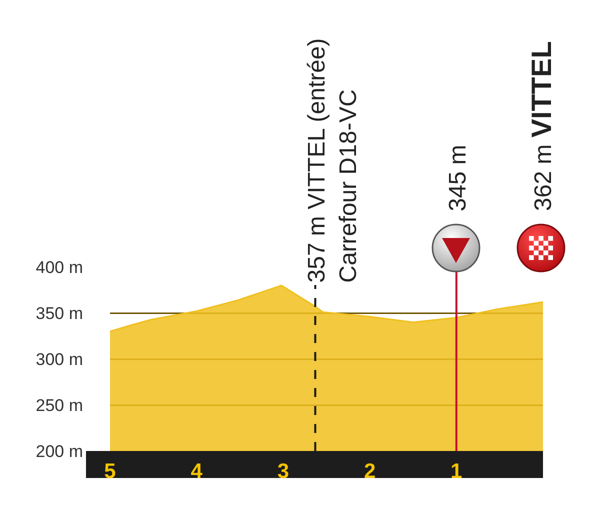 This screenshot has width=600, height=508. Describe the element at coordinates (541, 126) in the screenshot. I see `text: 362 m VITTEL` at that location.